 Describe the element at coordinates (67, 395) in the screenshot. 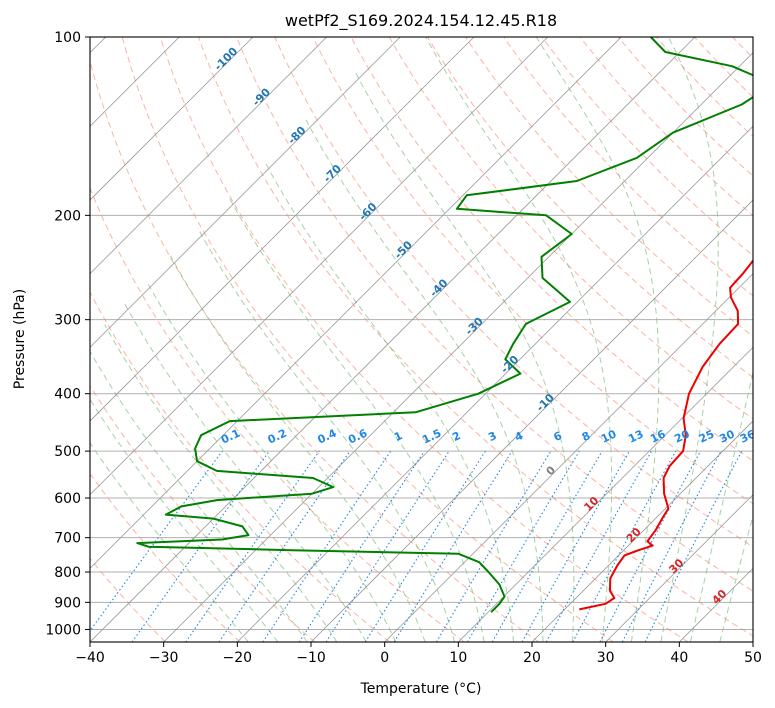

I see `y-tick-label: 400` at that location.